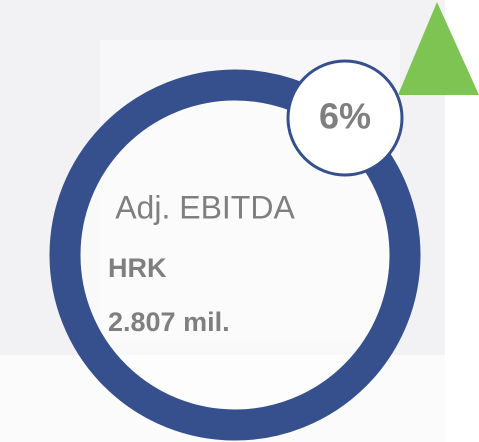  What do you see at coordinates (137, 268) in the screenshot?
I see `currency-label: HRK` at bounding box center [137, 268].